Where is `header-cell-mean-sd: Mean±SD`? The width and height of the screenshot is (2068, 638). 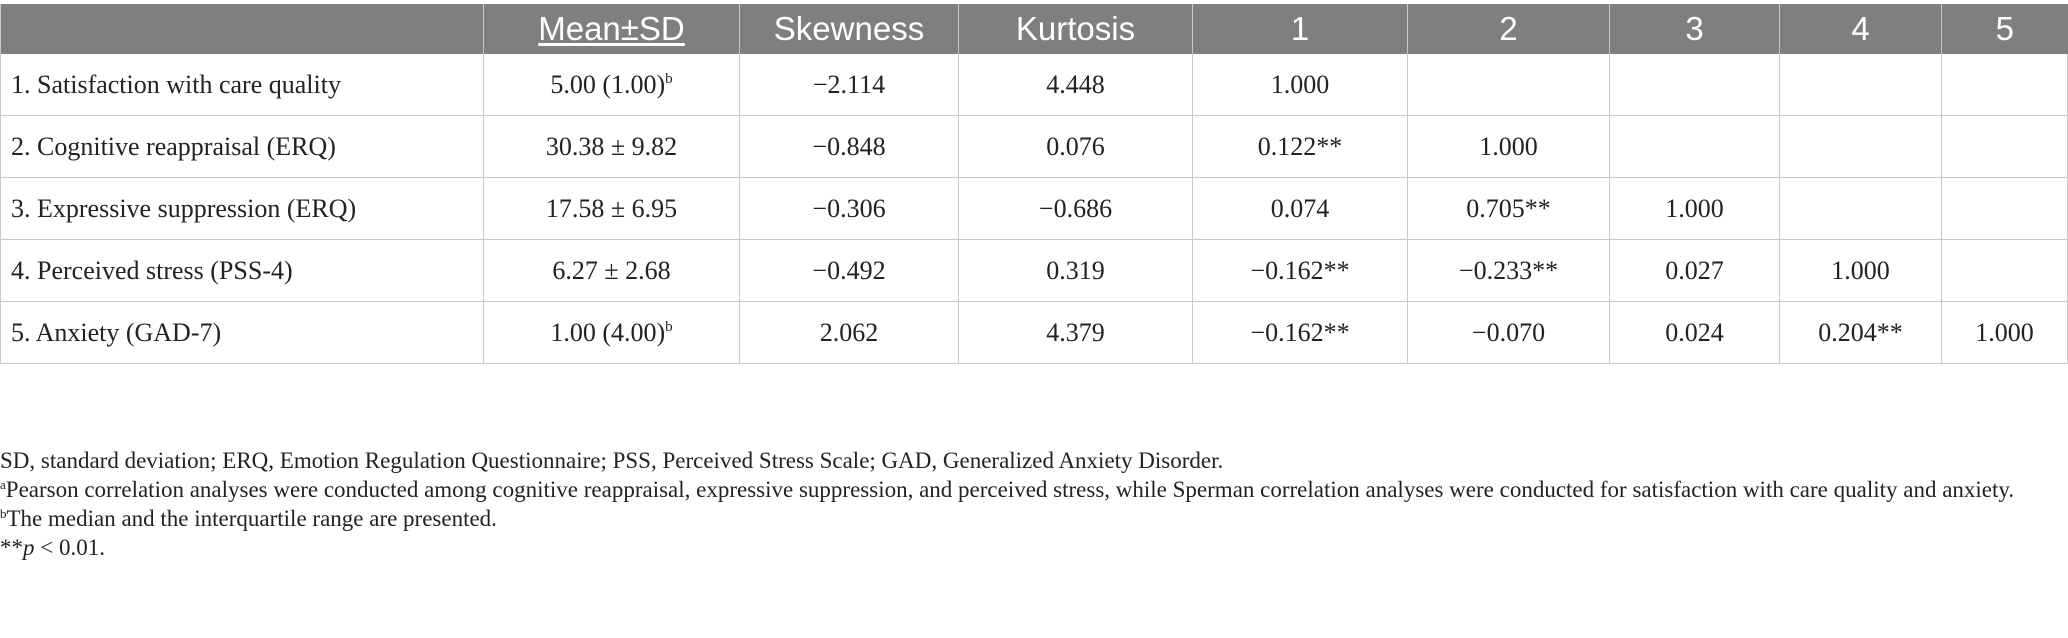
header-cell-mean-sd: Mean±SD is located at coordinates (611, 29).